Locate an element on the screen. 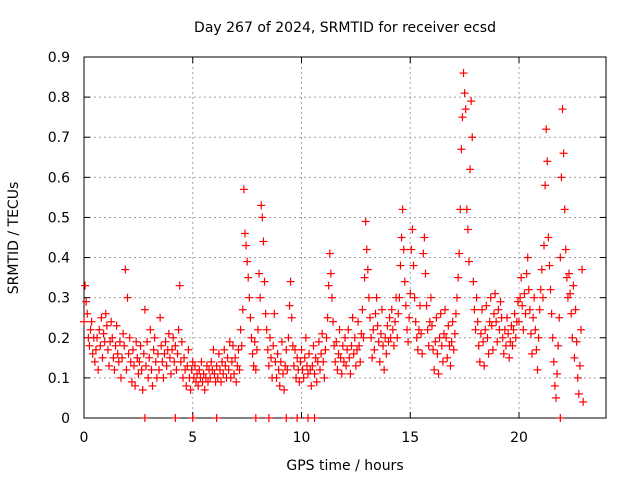  y-tick-label: 0.8 is located at coordinates (59, 98).